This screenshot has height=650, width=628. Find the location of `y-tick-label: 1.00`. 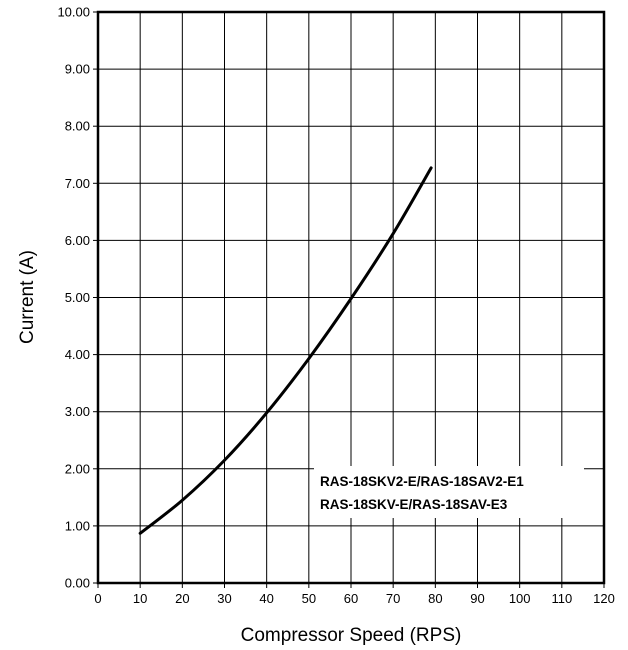

y-tick-label: 1.00 is located at coordinates (77, 525).